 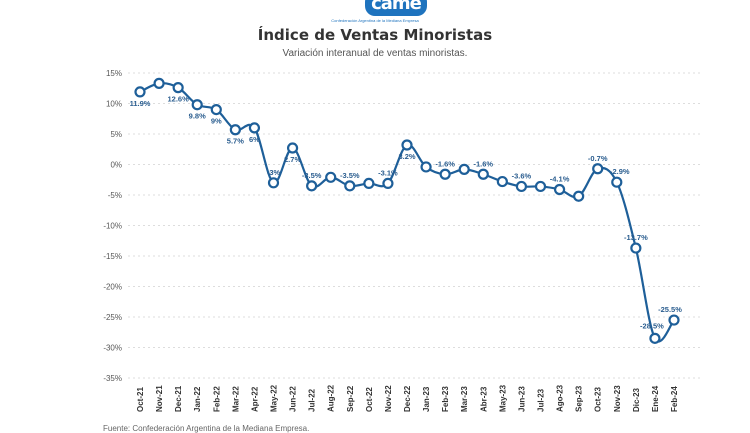 What do you see at coordinates (541, 400) in the screenshot?
I see `x-tick-label: Jul-23` at bounding box center [541, 400].